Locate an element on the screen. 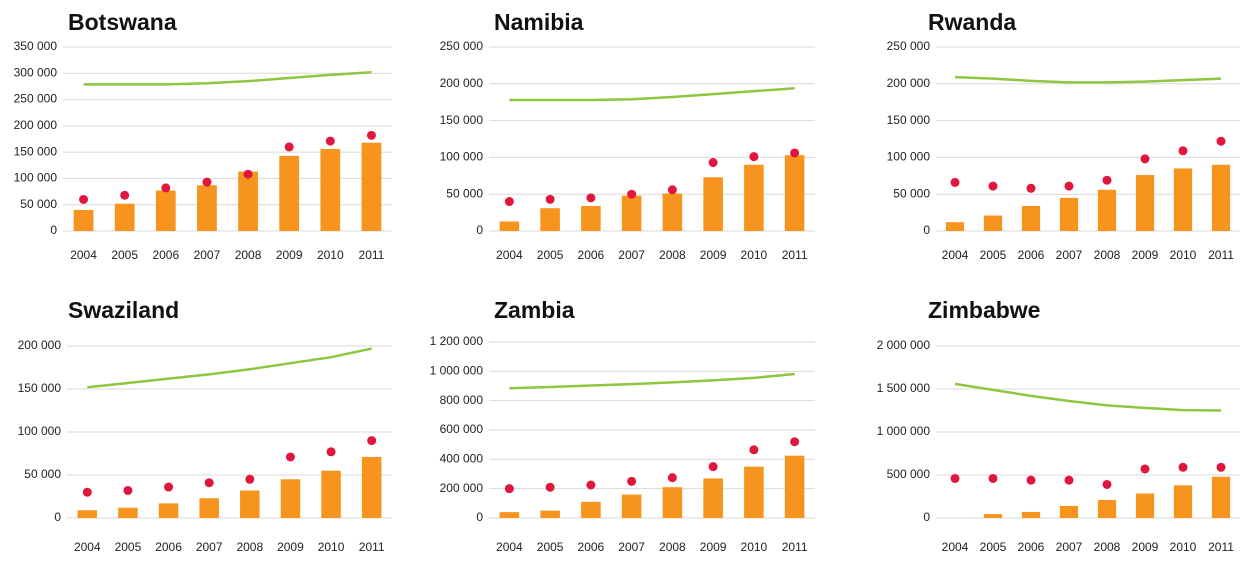 The height and width of the screenshot is (562, 1250). y-tick-label: 500 000 is located at coordinates (909, 474).